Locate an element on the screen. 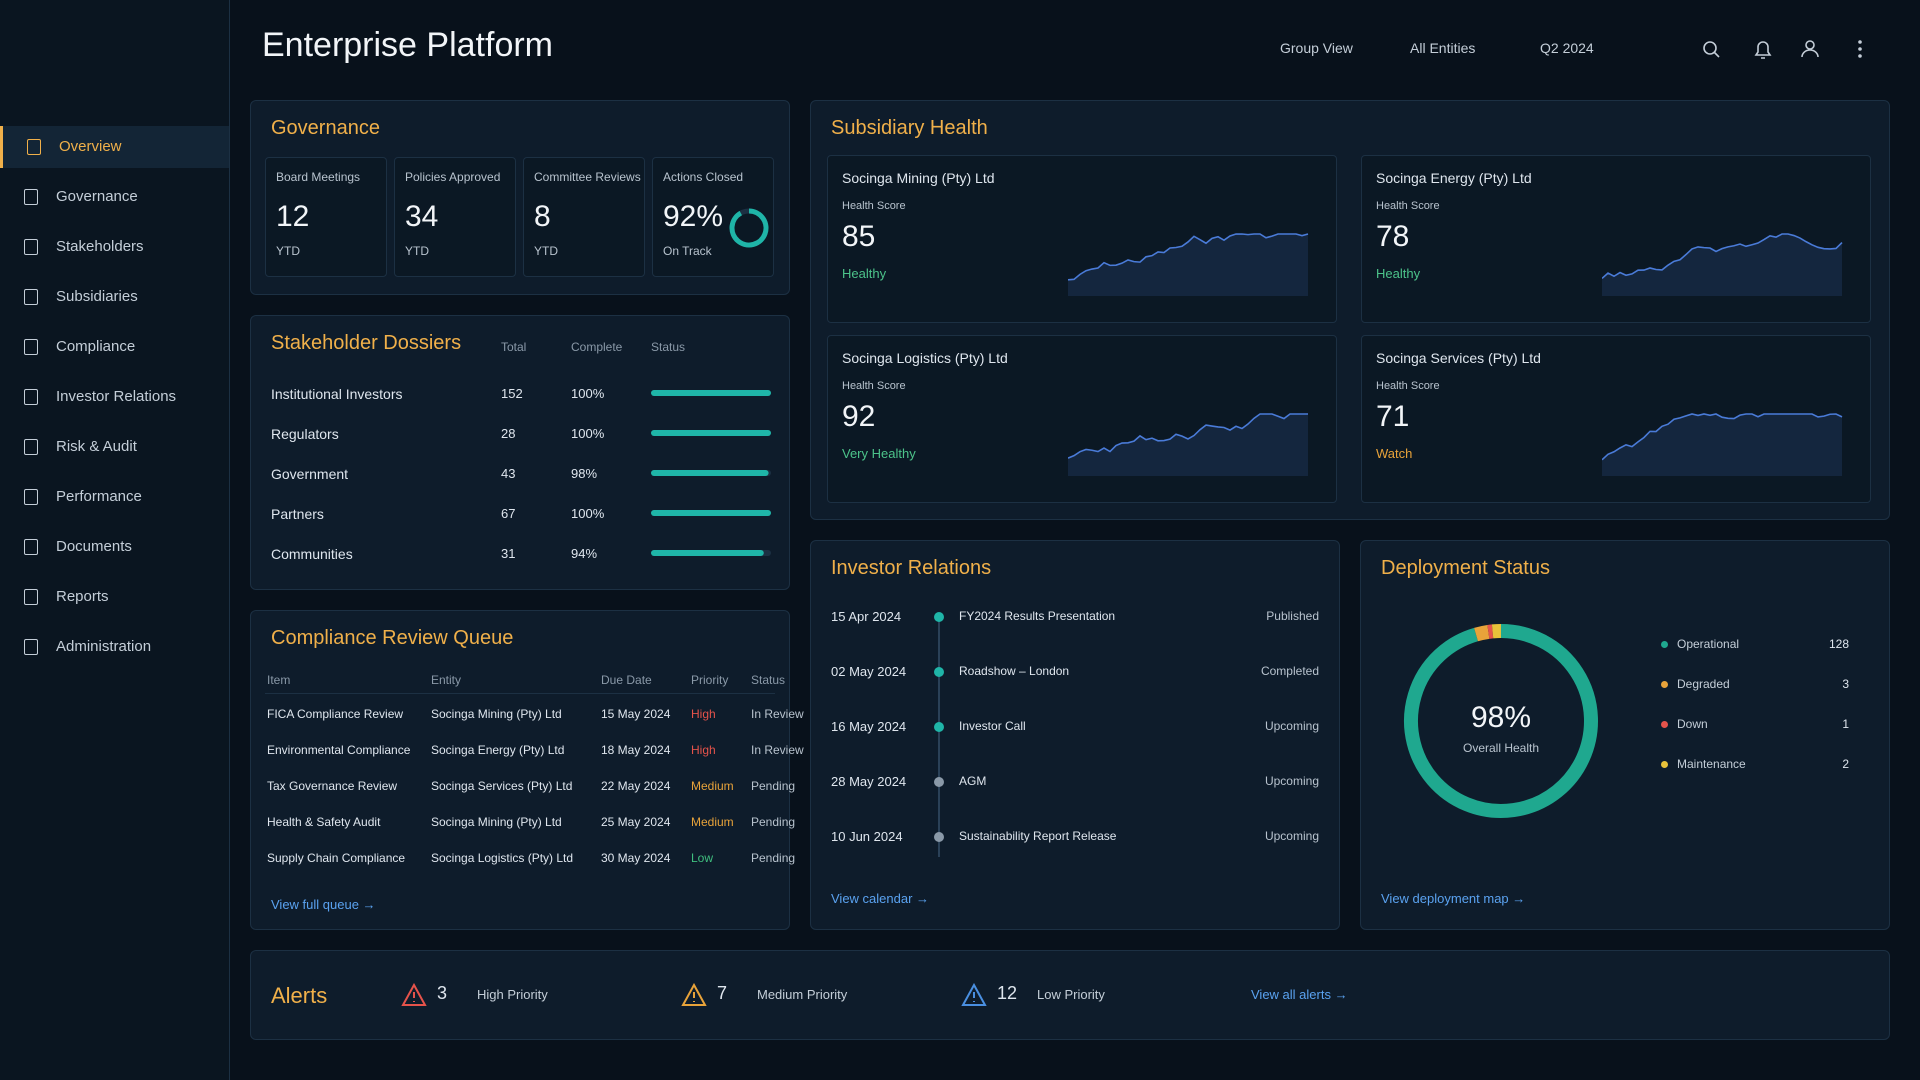 This screenshot has width=1920, height=1080. notification-icon is located at coordinates (1763, 50).